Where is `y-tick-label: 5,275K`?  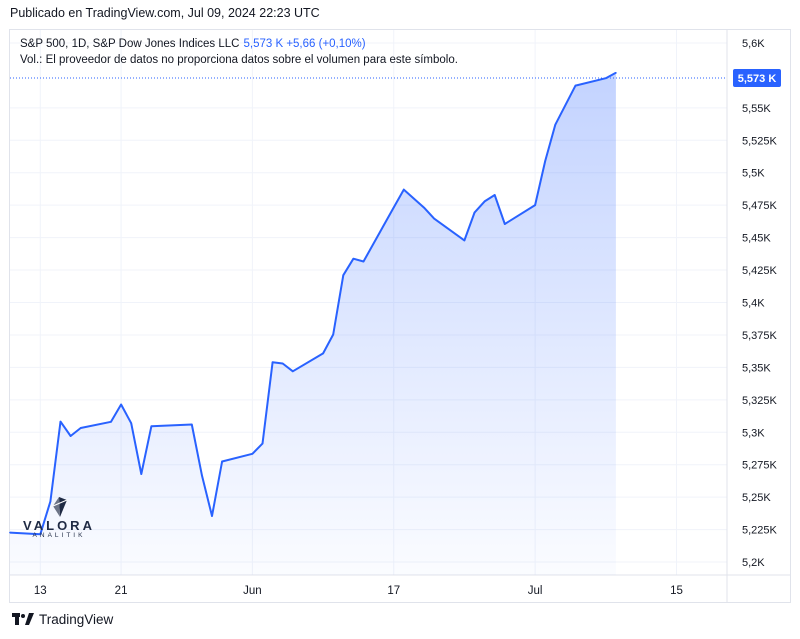
y-tick-label: 5,275K is located at coordinates (760, 466).